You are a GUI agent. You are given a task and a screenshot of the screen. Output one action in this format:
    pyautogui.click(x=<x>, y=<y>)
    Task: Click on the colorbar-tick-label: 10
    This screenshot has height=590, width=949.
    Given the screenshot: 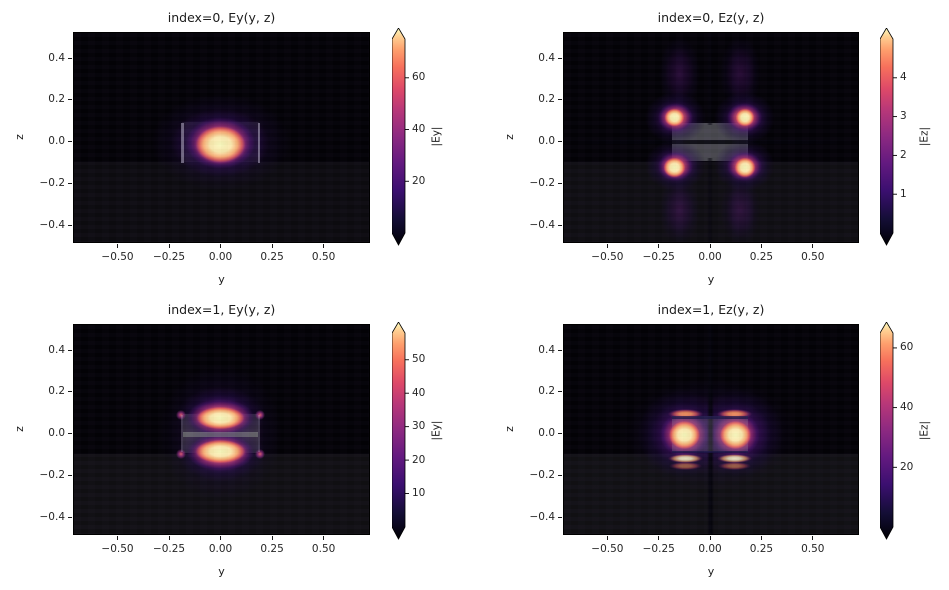 What is the action you would take?
    pyautogui.click(x=419, y=493)
    